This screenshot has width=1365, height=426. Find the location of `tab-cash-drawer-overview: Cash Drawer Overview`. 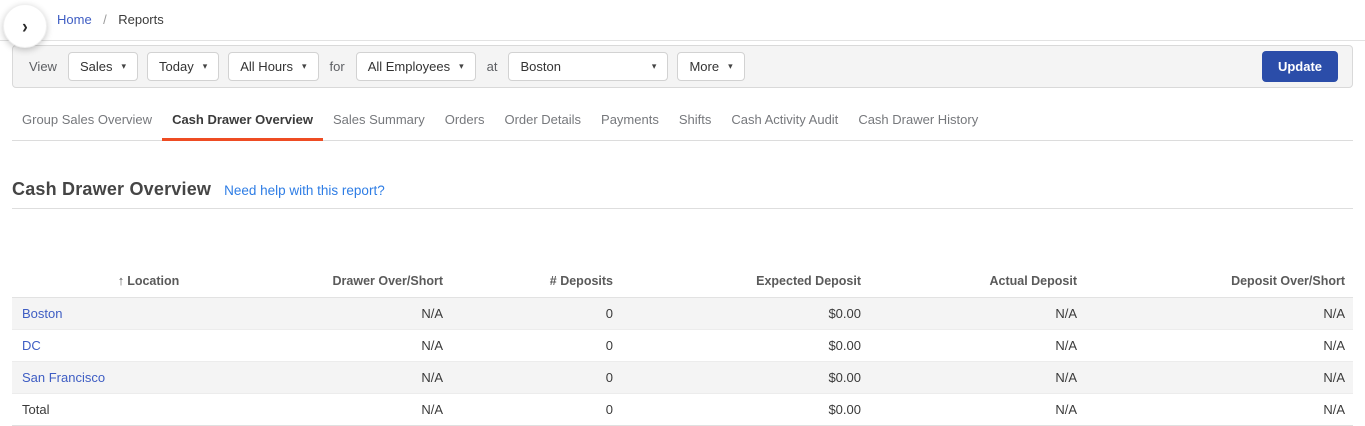

tab-cash-drawer-overview: Cash Drawer Overview is located at coordinates (242, 119).